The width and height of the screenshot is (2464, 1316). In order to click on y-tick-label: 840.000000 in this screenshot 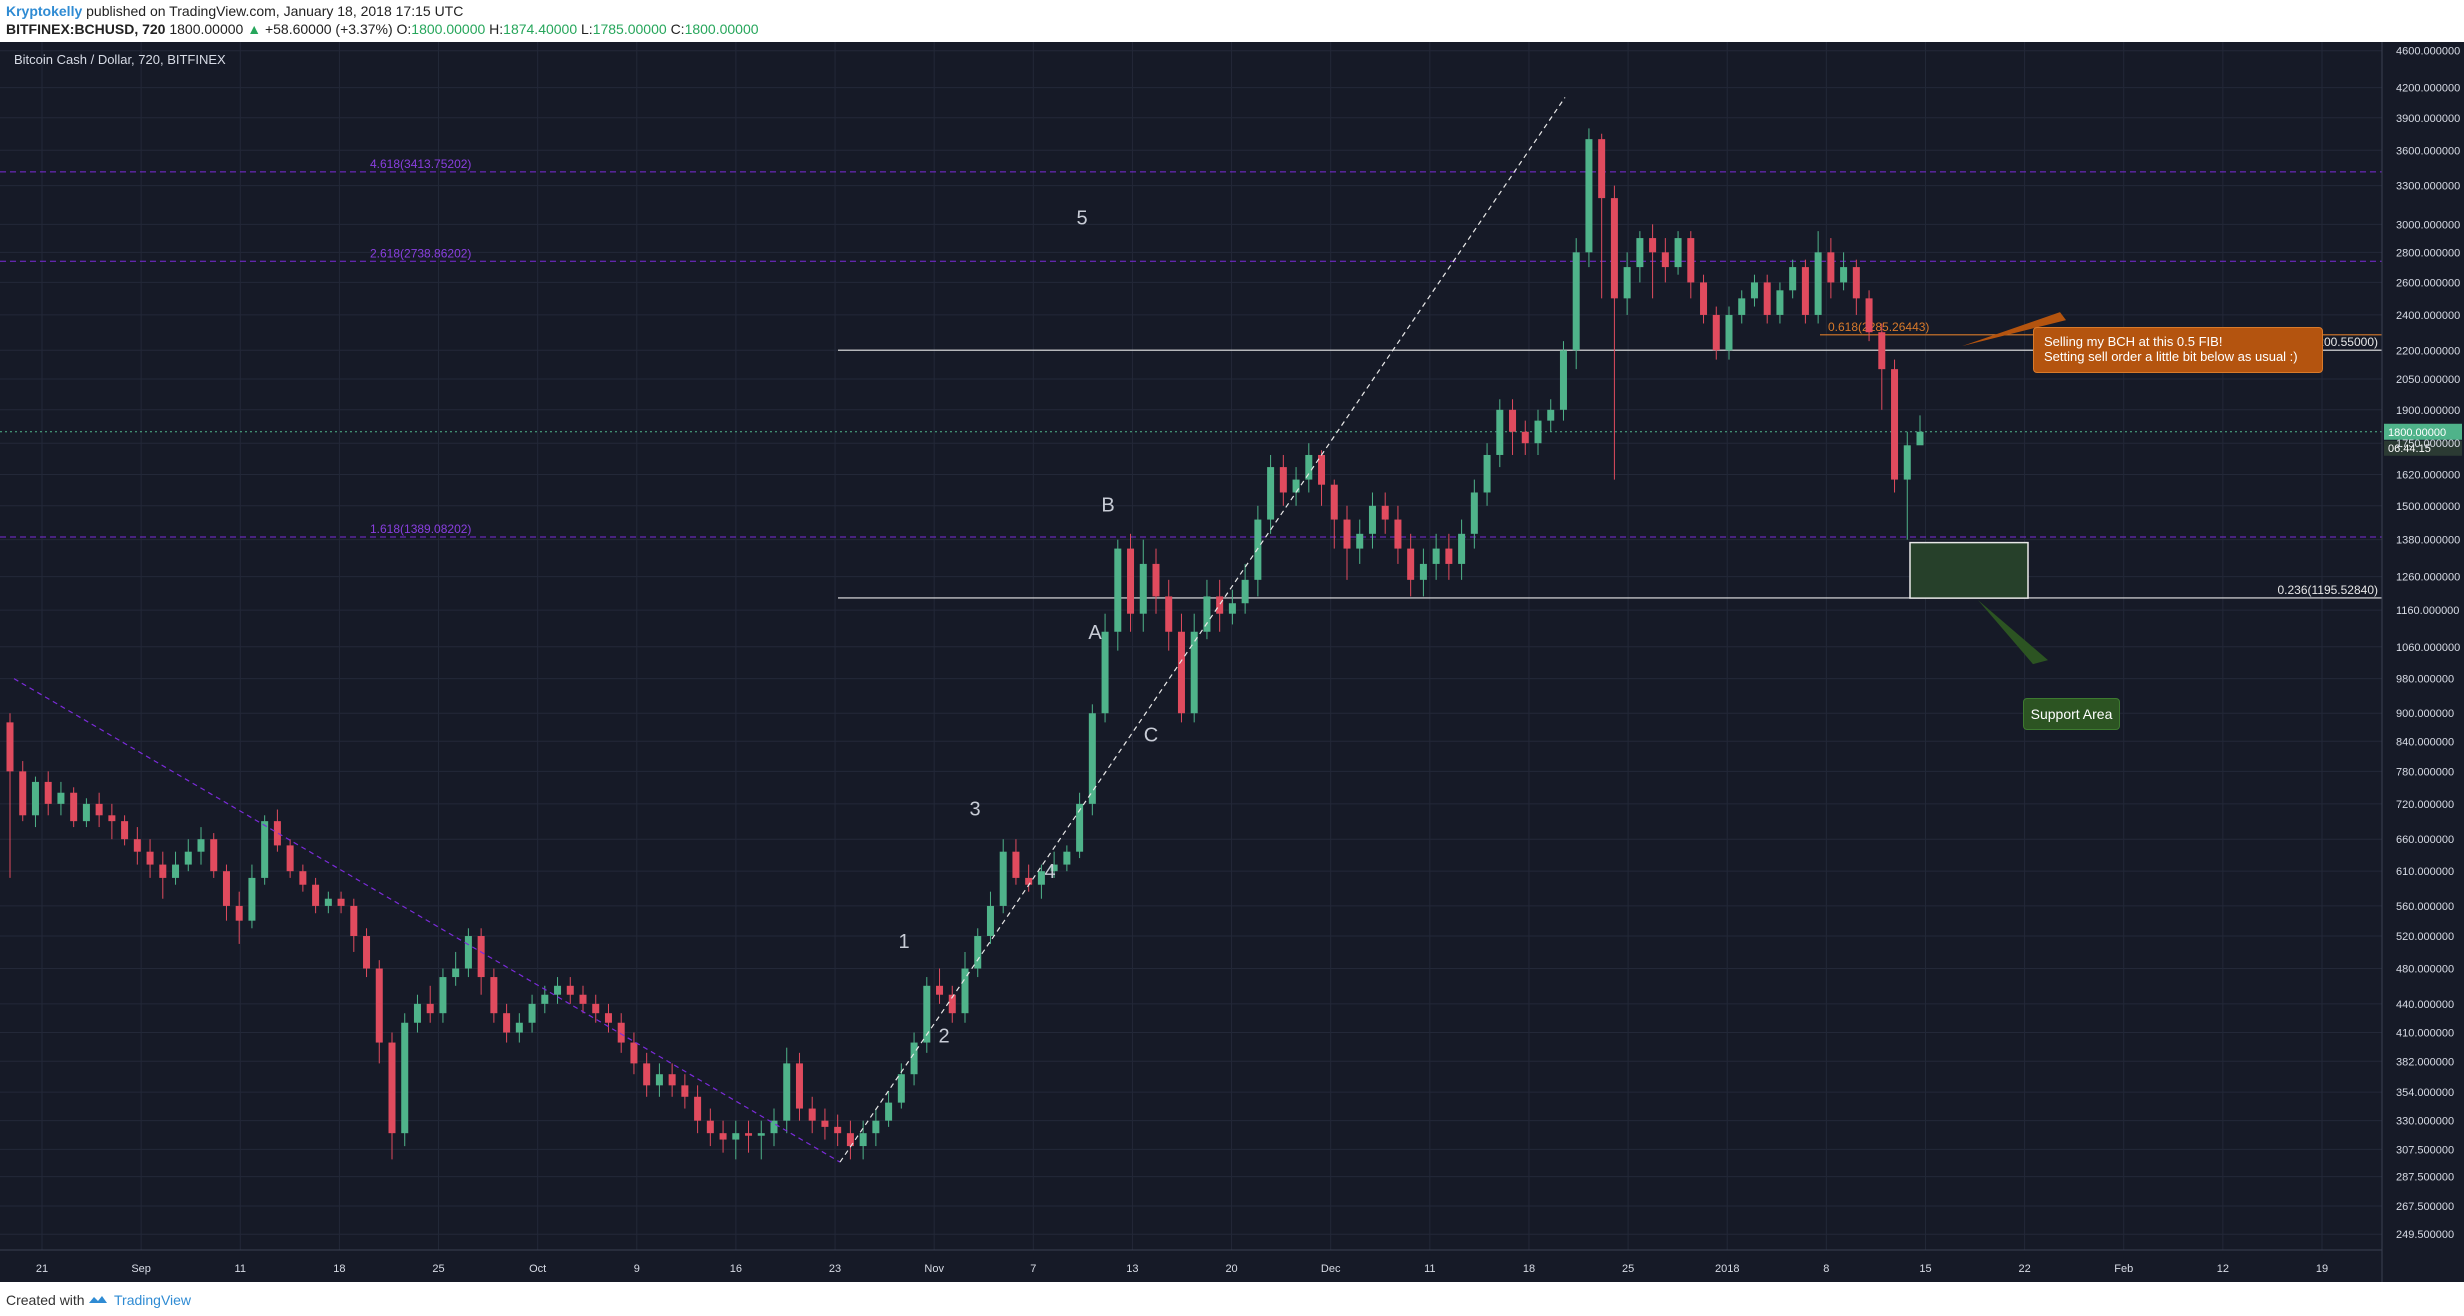, I will do `click(2425, 742)`.